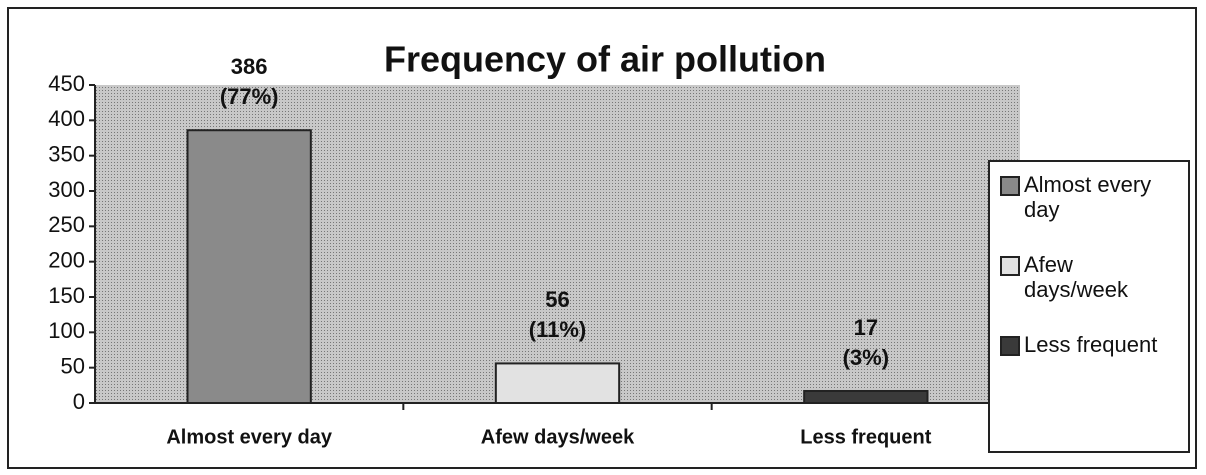  I want to click on chart-title: Frequency of air pollution, so click(605, 59).